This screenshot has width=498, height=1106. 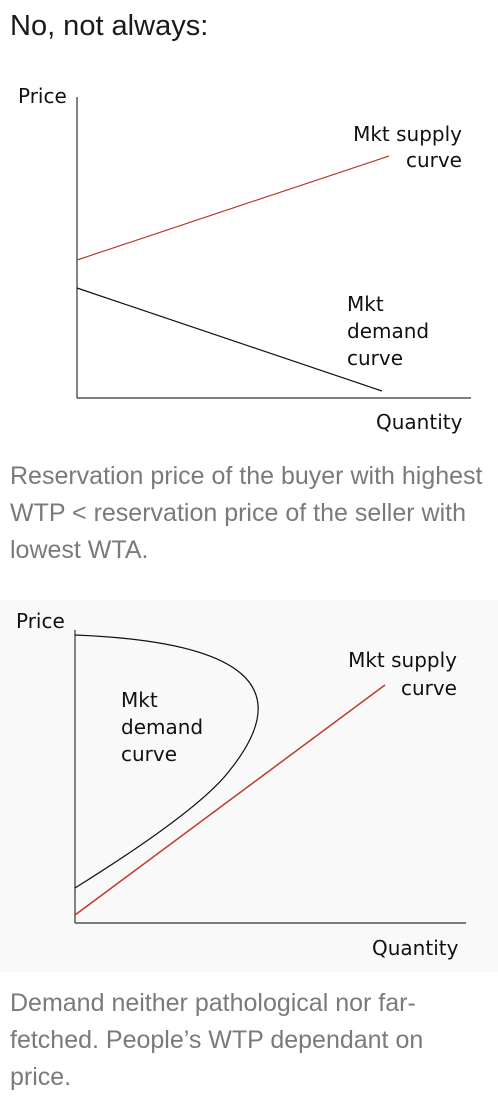 I want to click on page-heading: No, not always:, so click(x=109, y=26).